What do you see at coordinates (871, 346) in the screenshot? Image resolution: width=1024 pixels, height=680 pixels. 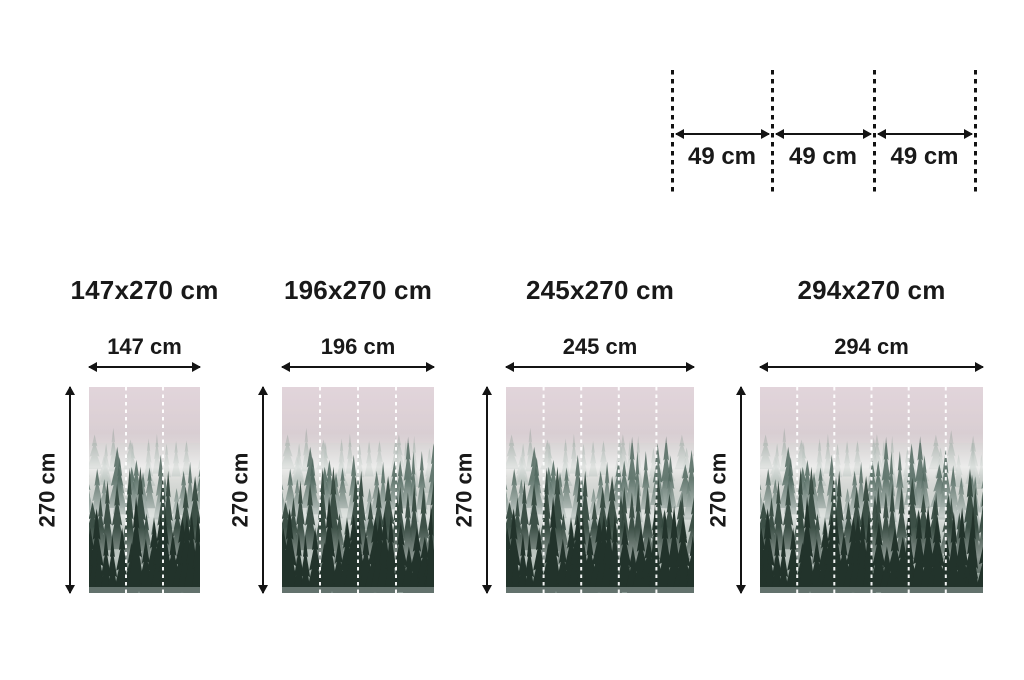 I see `width-dimension-label: 294 cm` at bounding box center [871, 346].